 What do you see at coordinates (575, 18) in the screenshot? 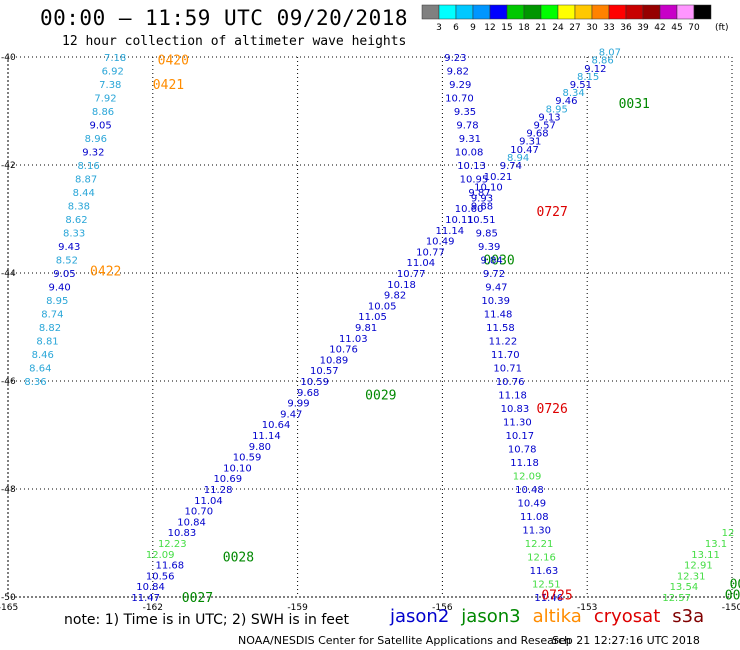
I see `colorbar-legend: 3 6 9 12 15 18 21 24 27 30 33 36 39 42 45 70 (ft)` at bounding box center [575, 18].